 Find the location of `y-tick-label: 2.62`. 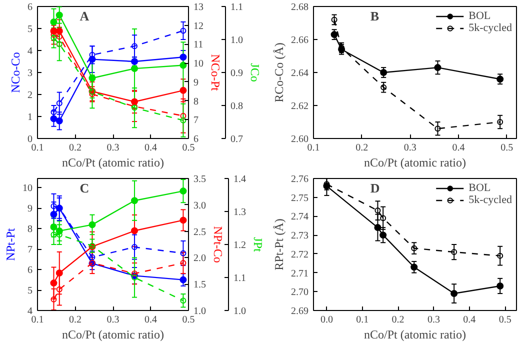

y-tick-label: 2.62 is located at coordinates (299, 106).